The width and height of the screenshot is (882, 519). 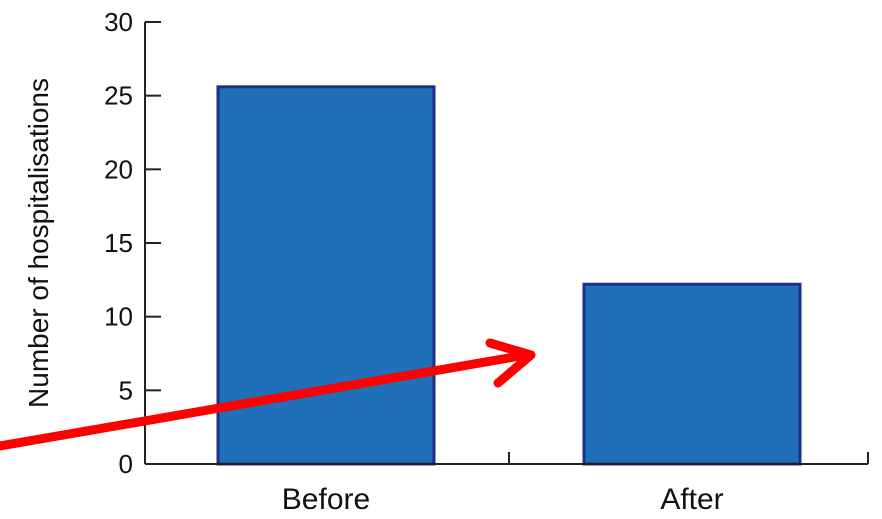 I want to click on y-tick-label: 25, so click(x=118, y=96).